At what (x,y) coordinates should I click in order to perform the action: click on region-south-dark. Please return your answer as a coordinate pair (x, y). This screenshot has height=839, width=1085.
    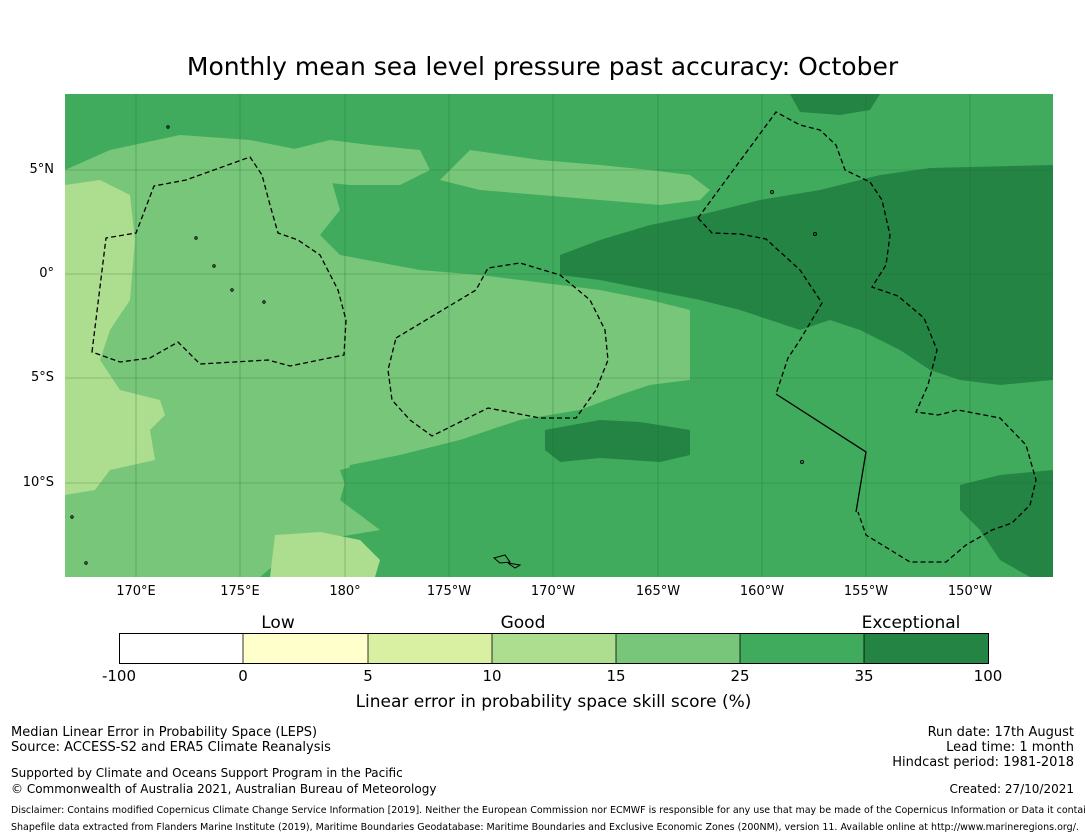
    Looking at the image, I should click on (617, 441).